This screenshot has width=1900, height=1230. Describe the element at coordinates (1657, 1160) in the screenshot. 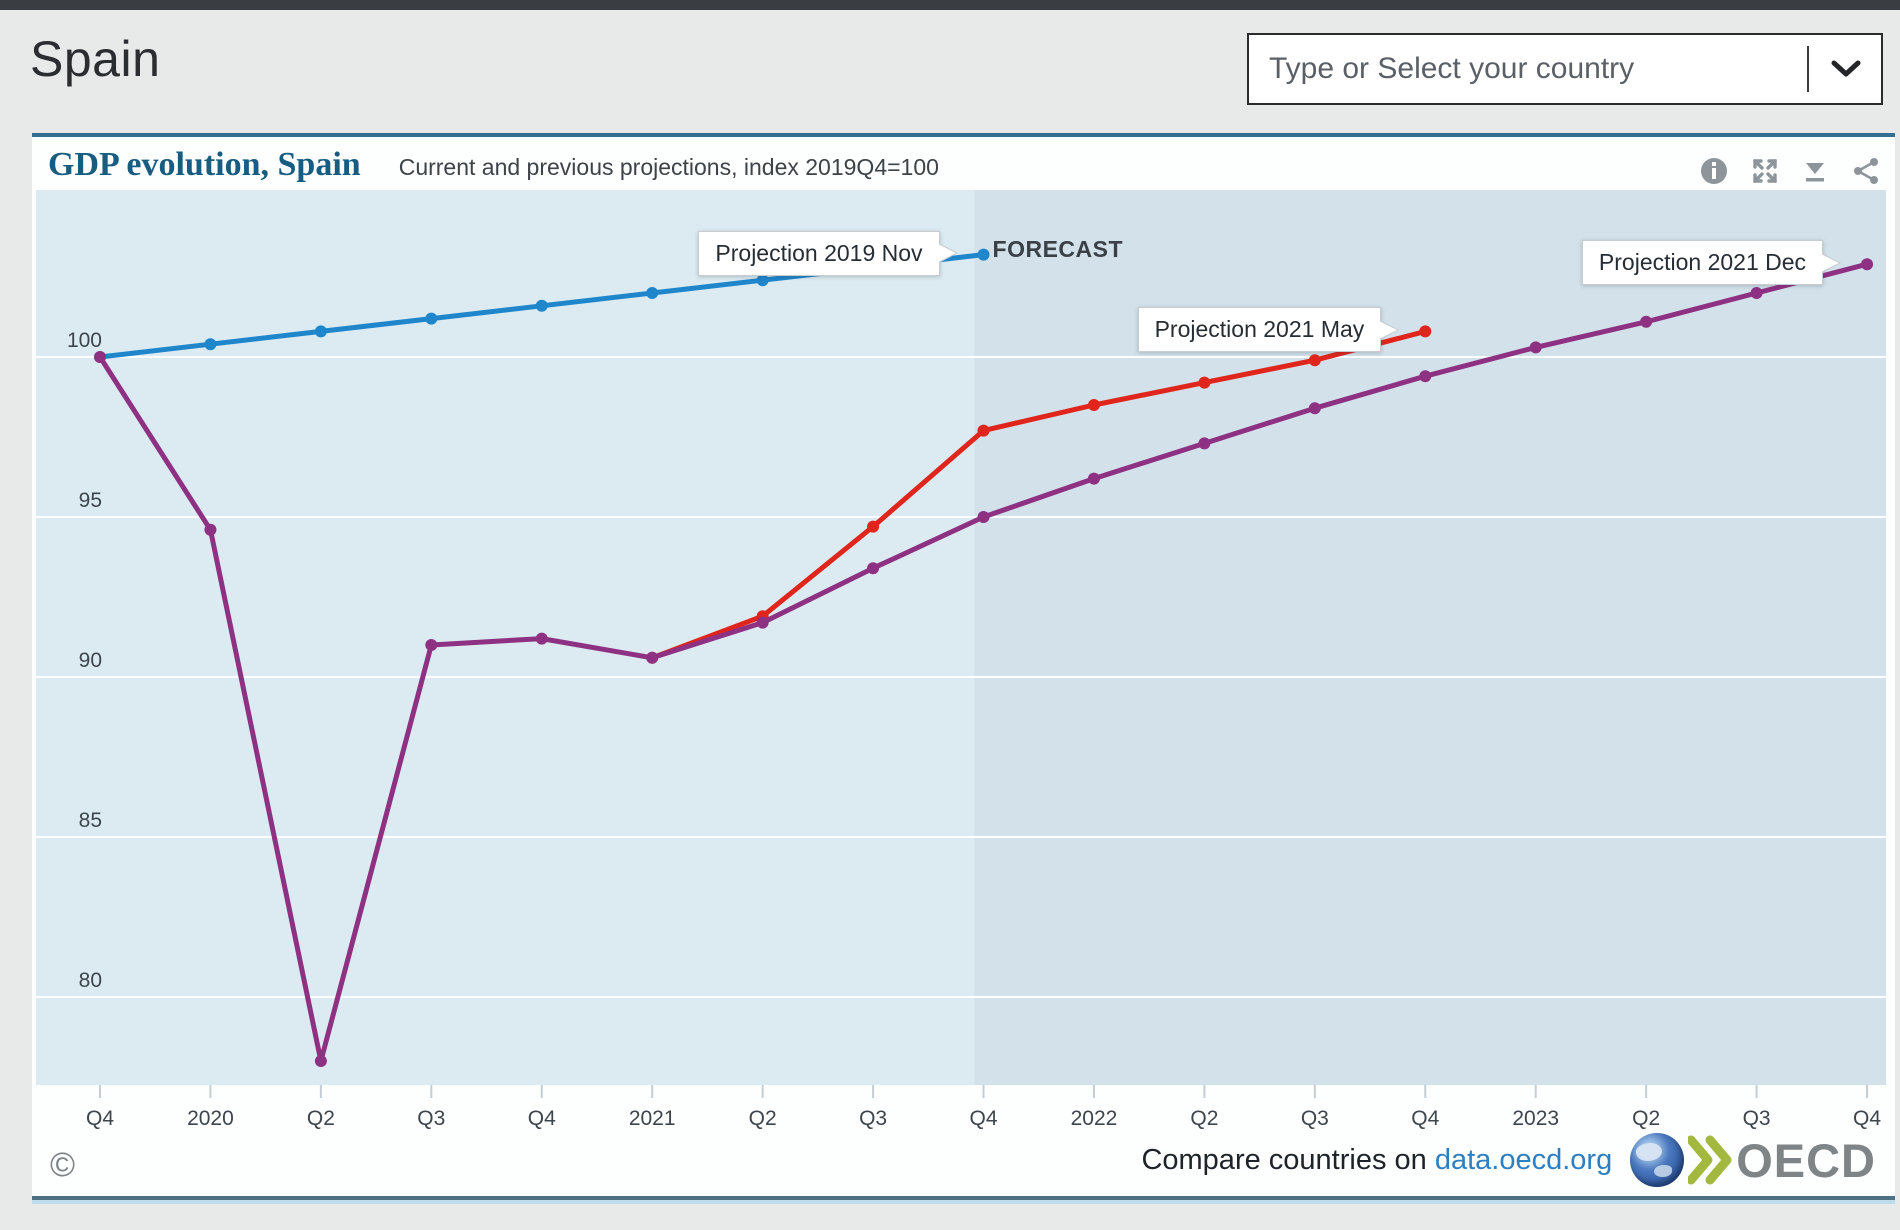

I see `globe-icon` at that location.